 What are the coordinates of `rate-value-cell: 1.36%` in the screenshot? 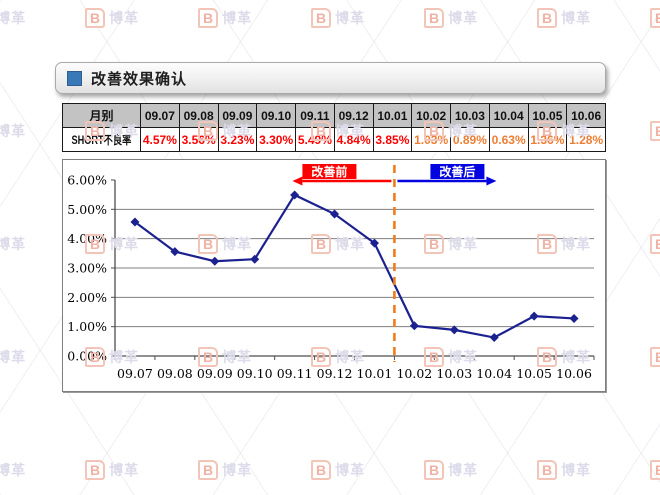 It's located at (547, 139).